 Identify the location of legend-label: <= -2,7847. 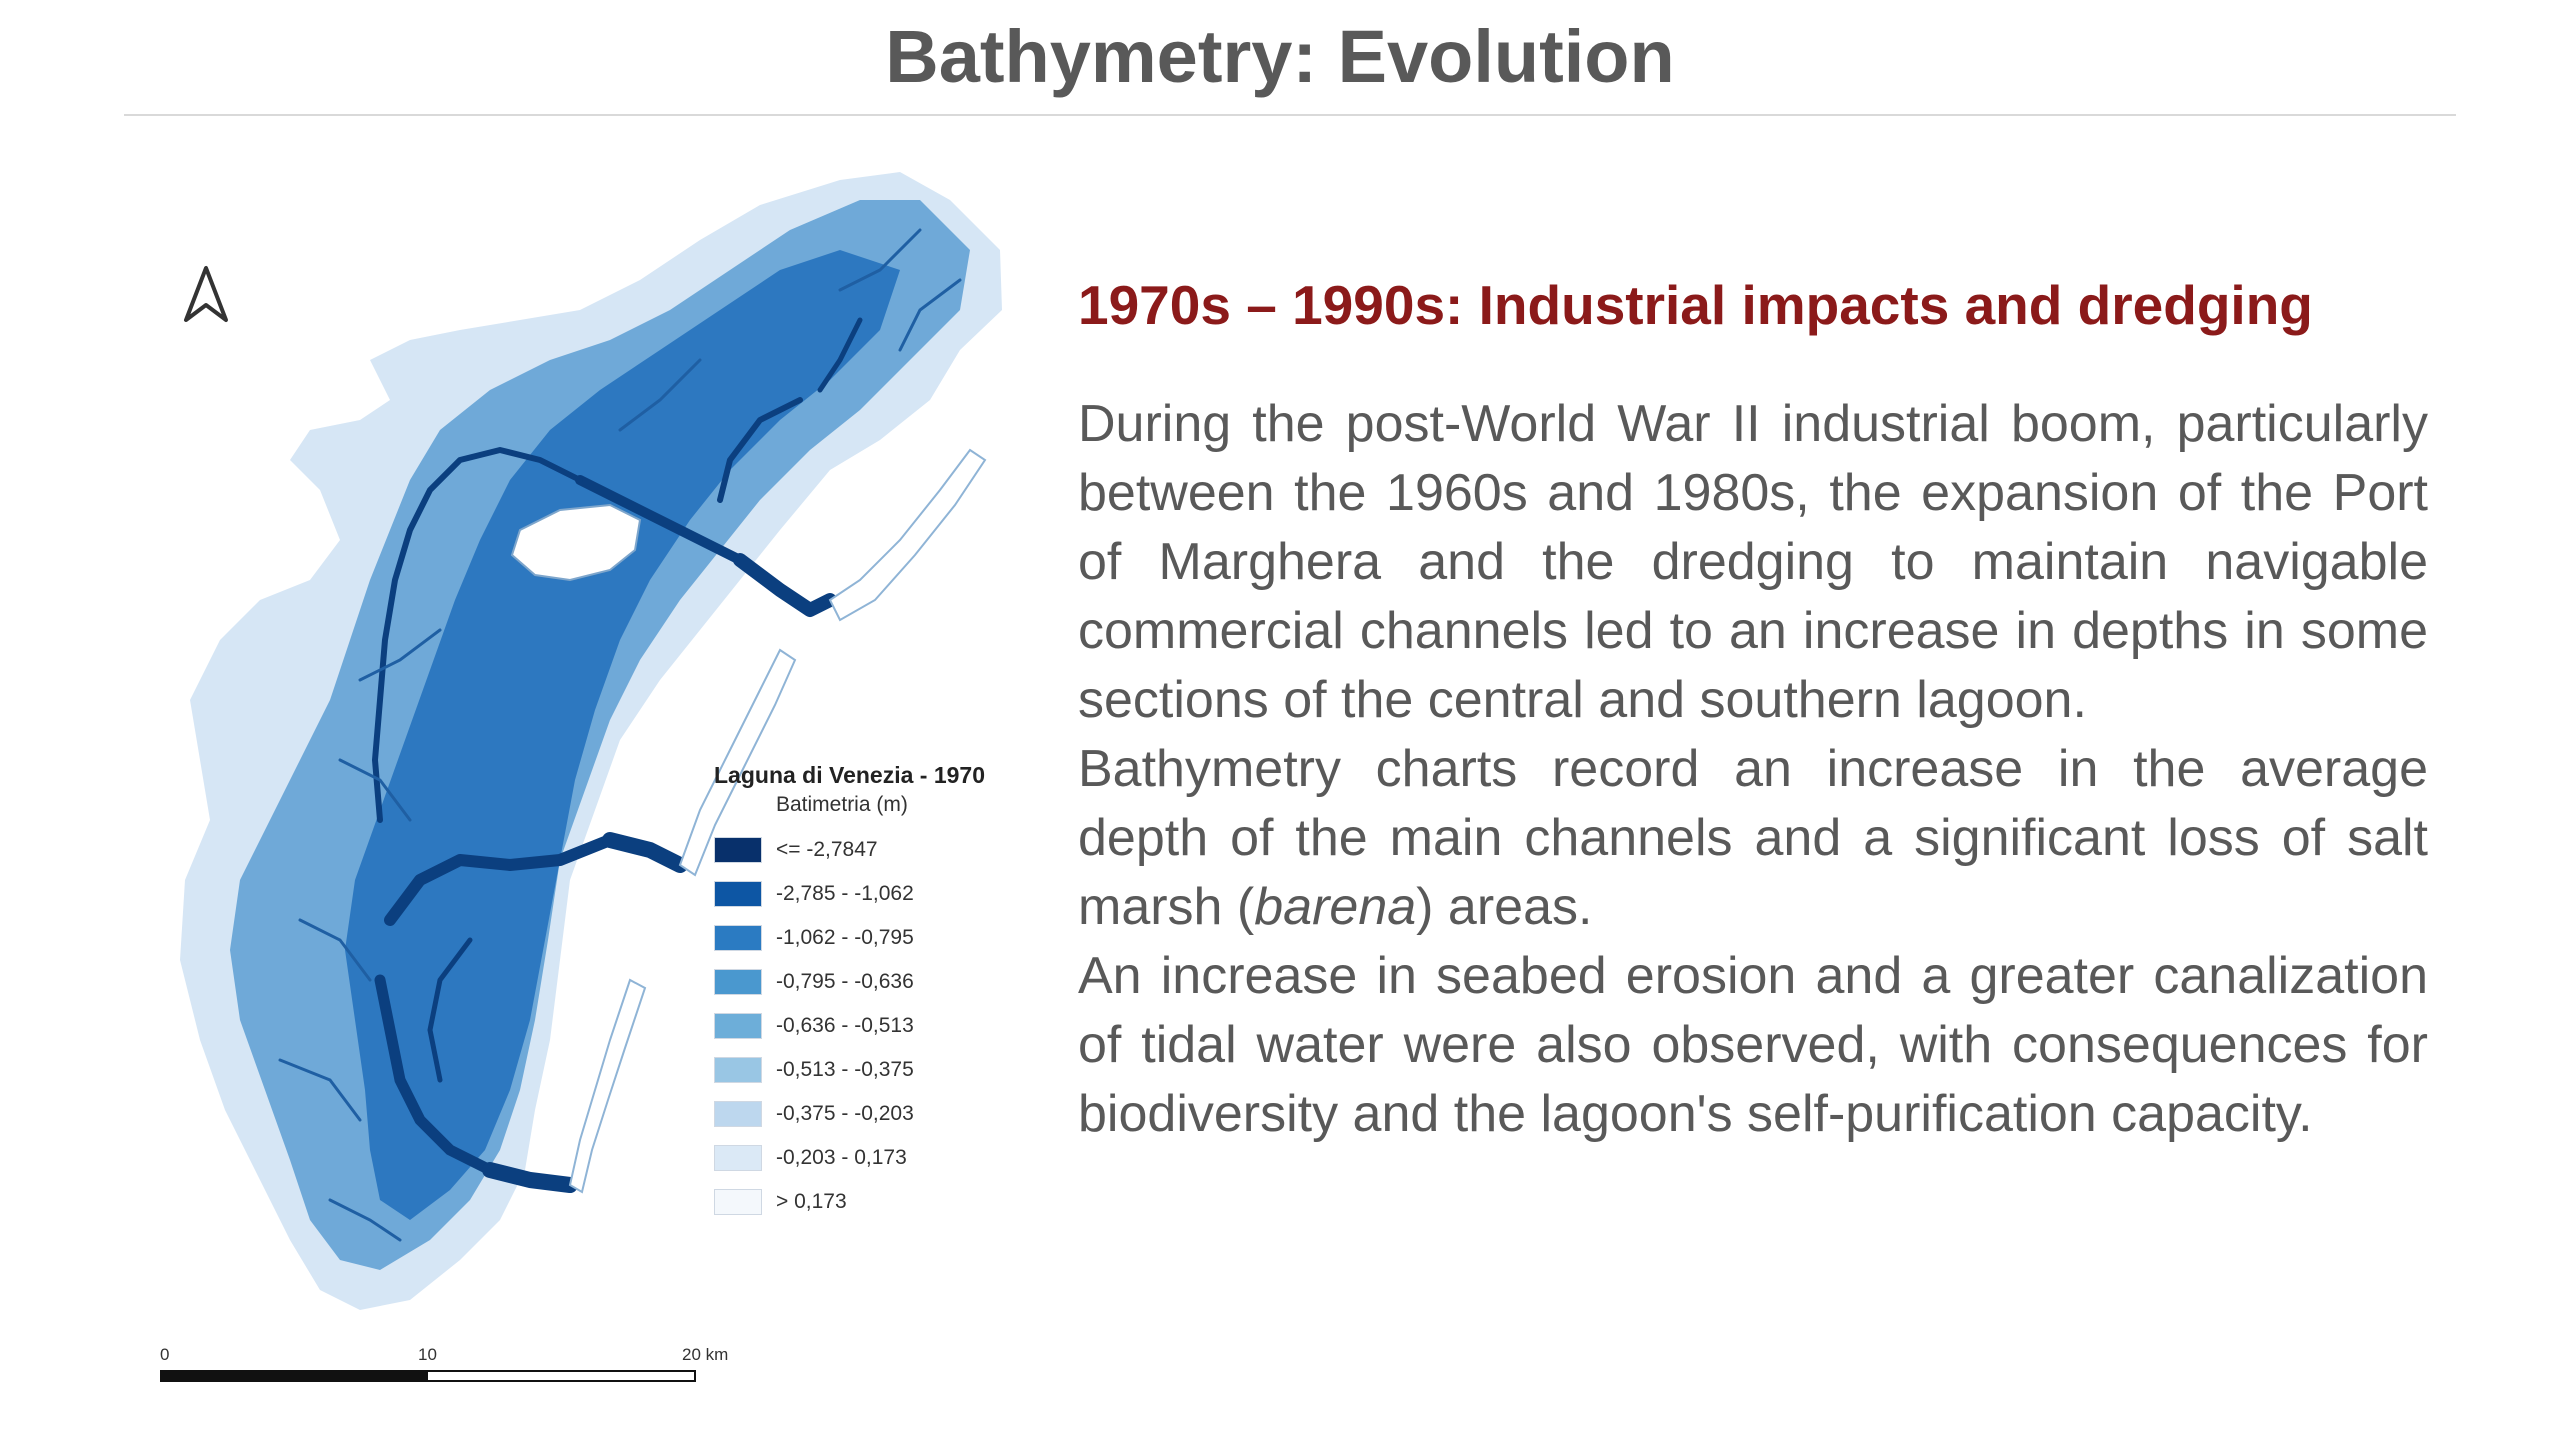
(827, 849).